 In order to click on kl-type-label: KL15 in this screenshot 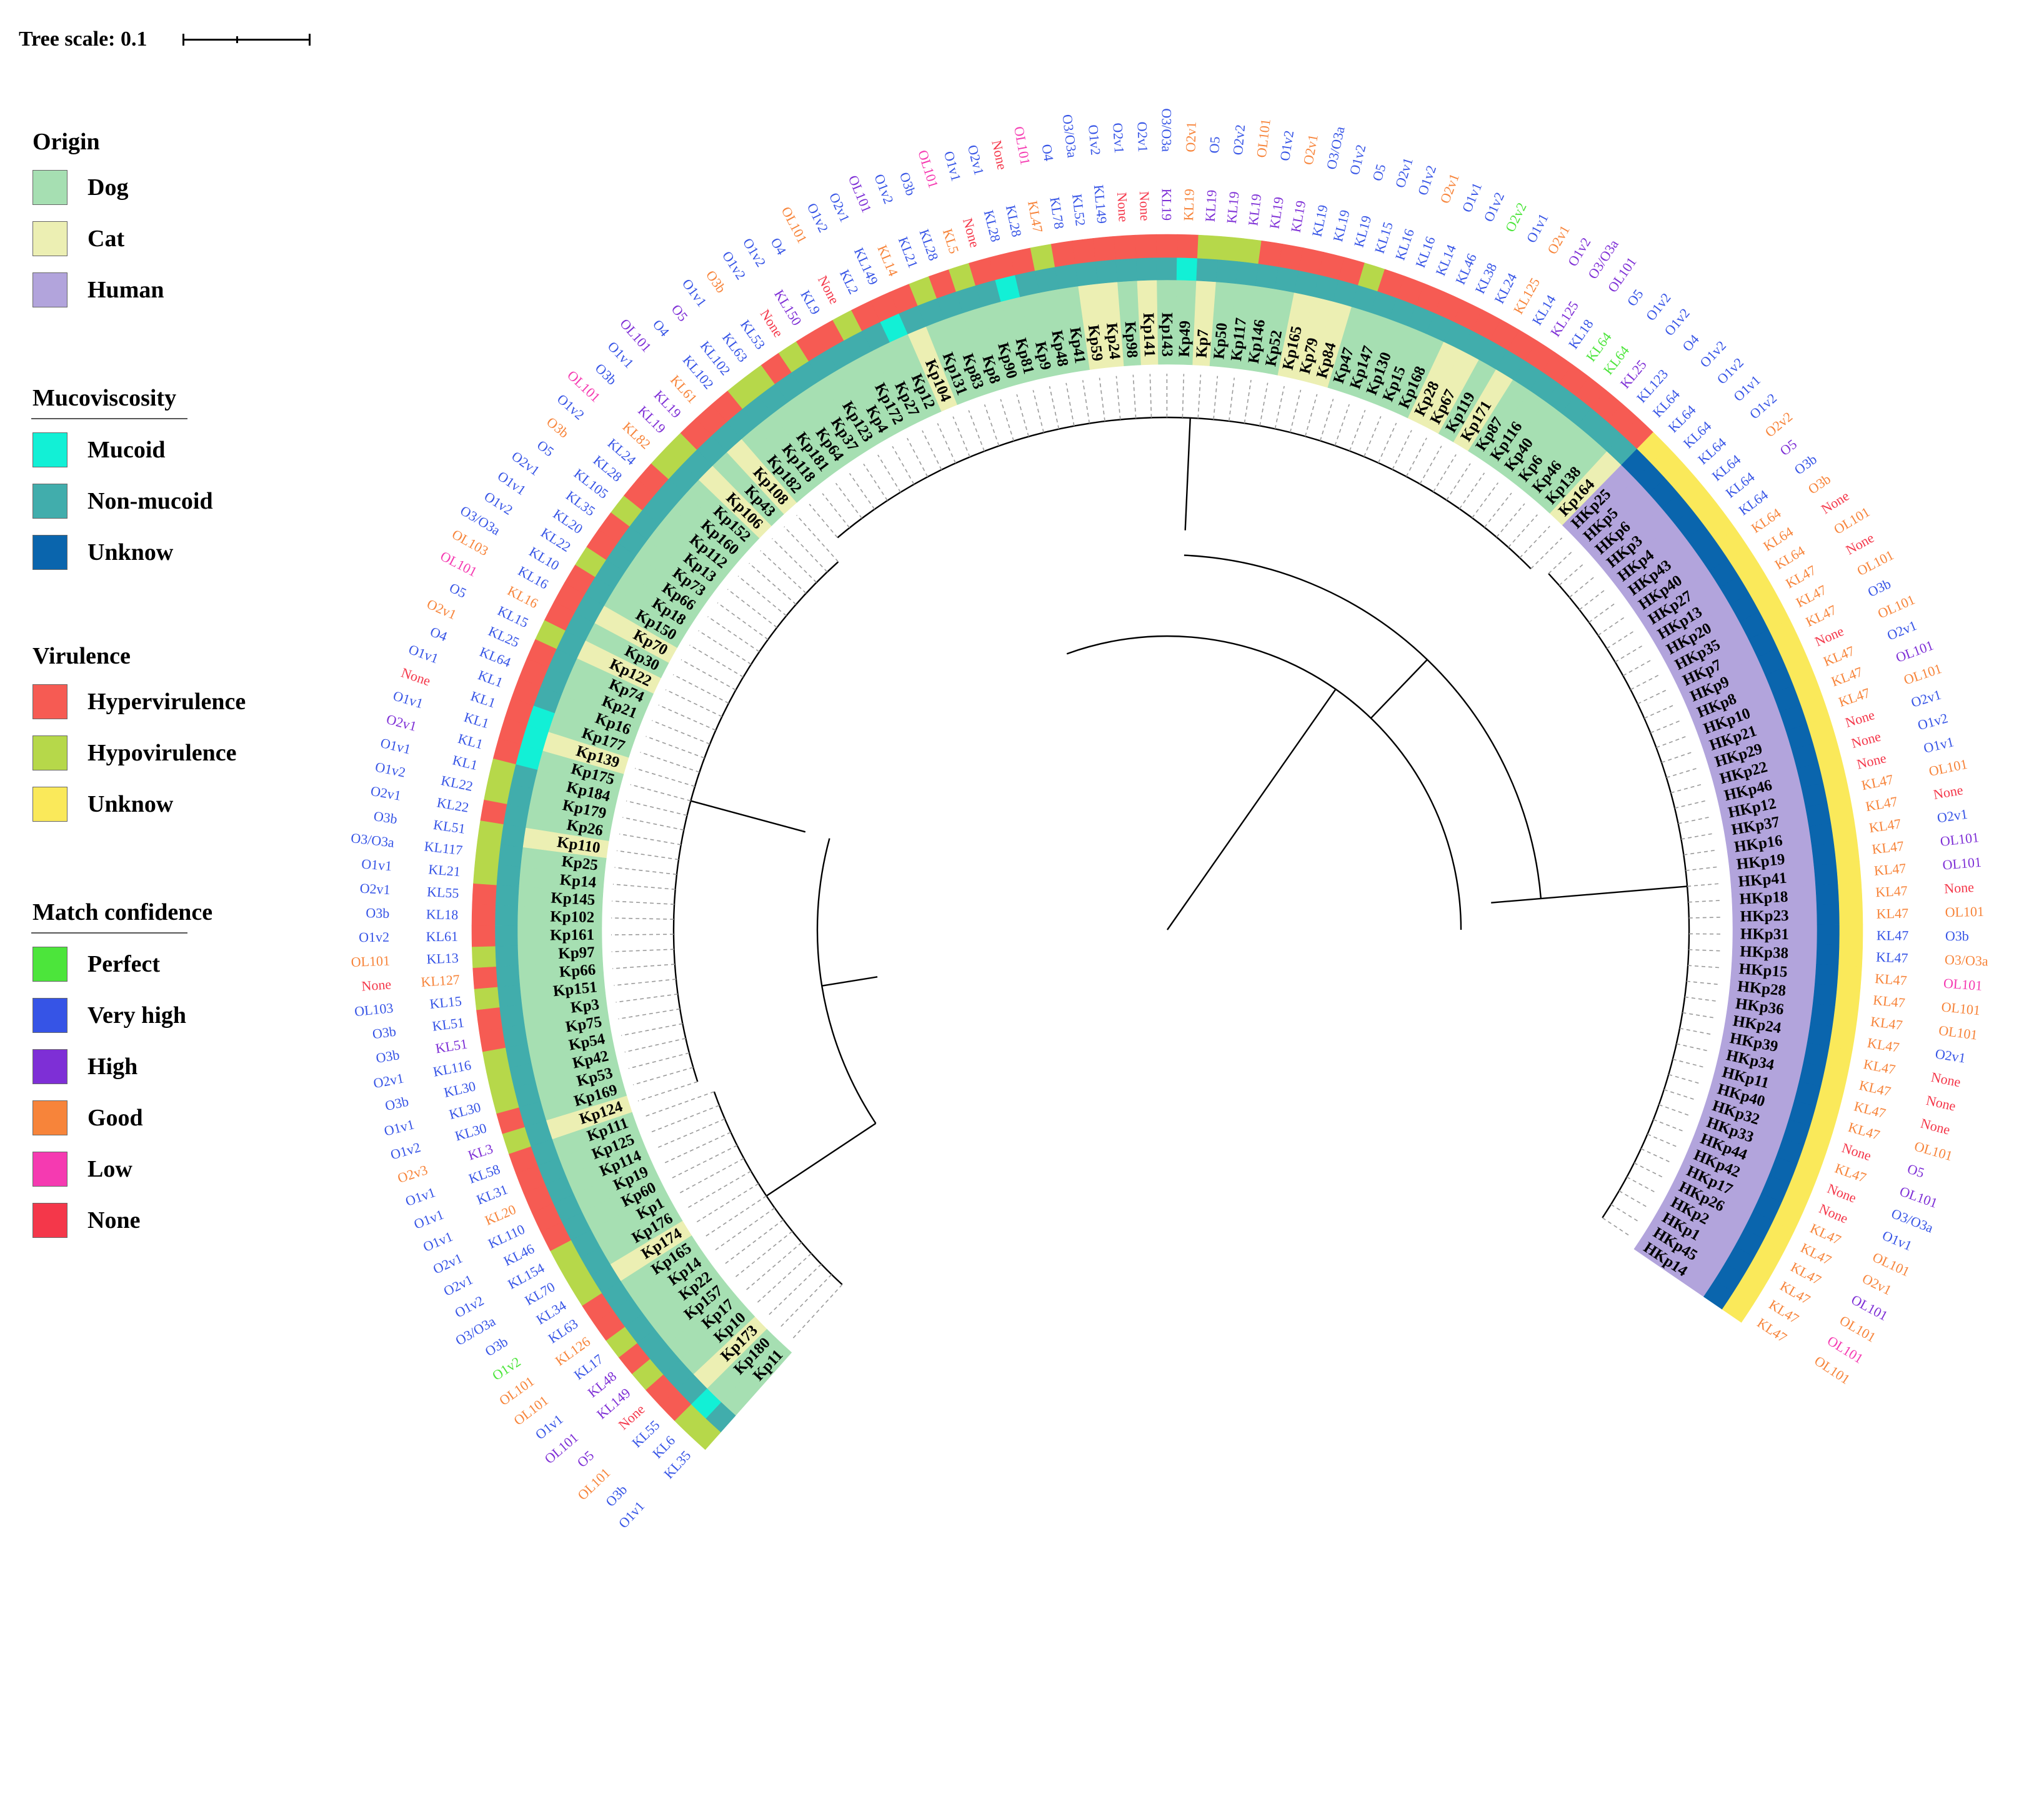, I will do `click(445, 1002)`.